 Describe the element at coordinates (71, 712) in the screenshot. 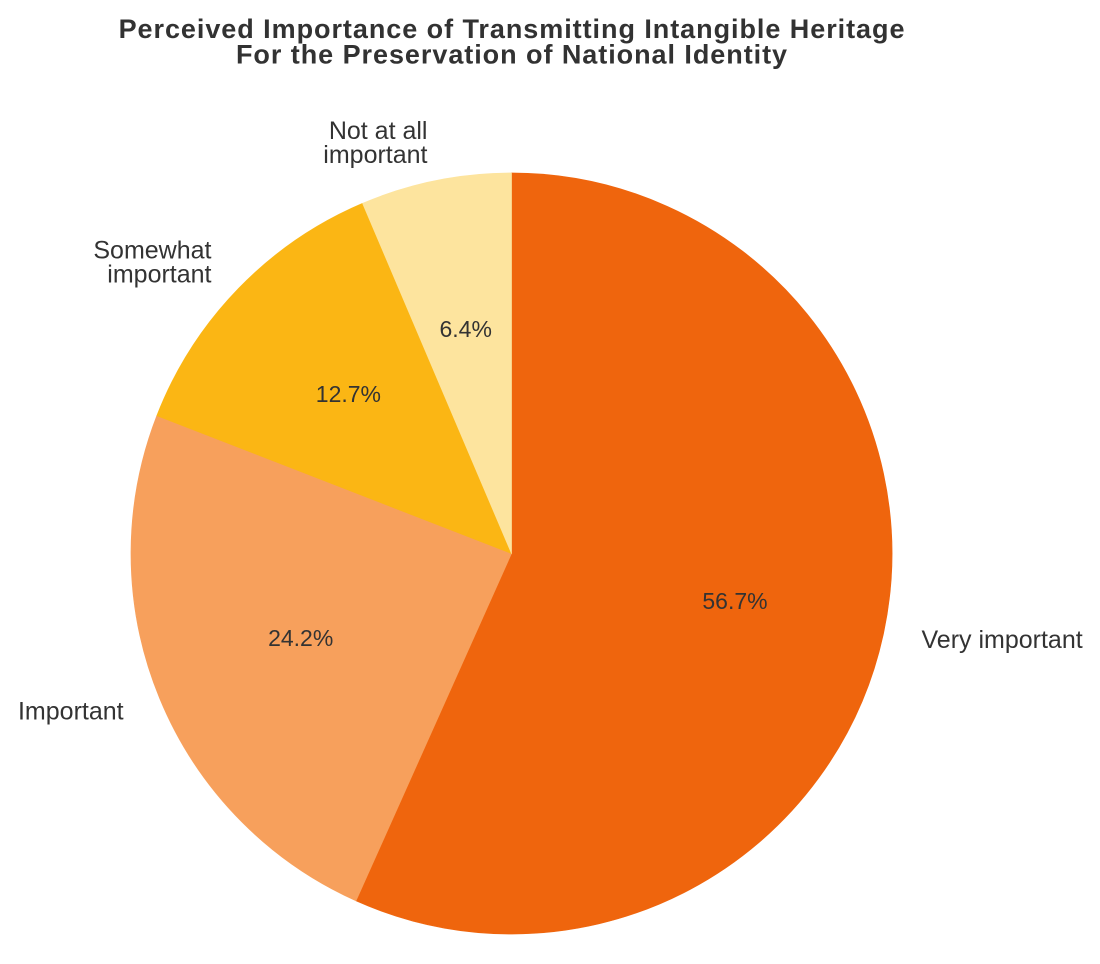

I see `svg-text: Important` at that location.